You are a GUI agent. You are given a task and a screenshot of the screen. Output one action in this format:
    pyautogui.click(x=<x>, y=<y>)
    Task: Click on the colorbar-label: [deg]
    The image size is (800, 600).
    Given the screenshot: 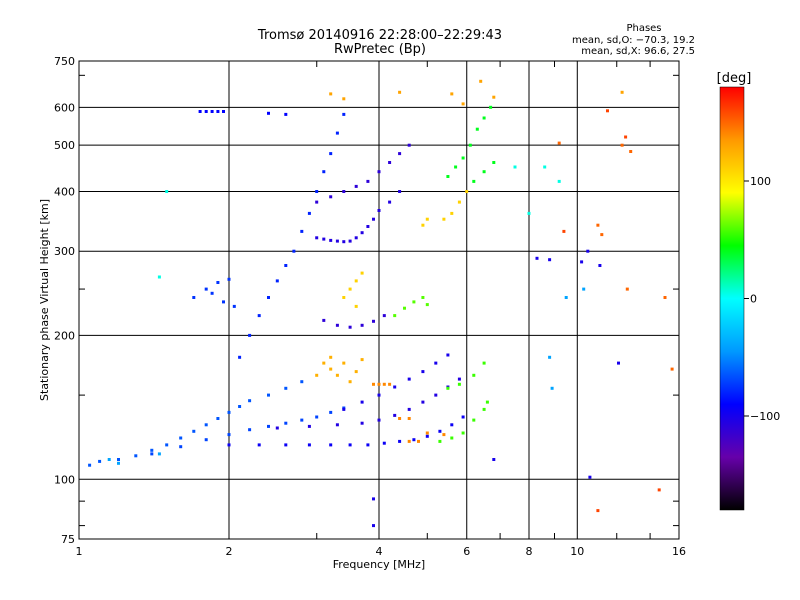 What is the action you would take?
    pyautogui.click(x=734, y=78)
    